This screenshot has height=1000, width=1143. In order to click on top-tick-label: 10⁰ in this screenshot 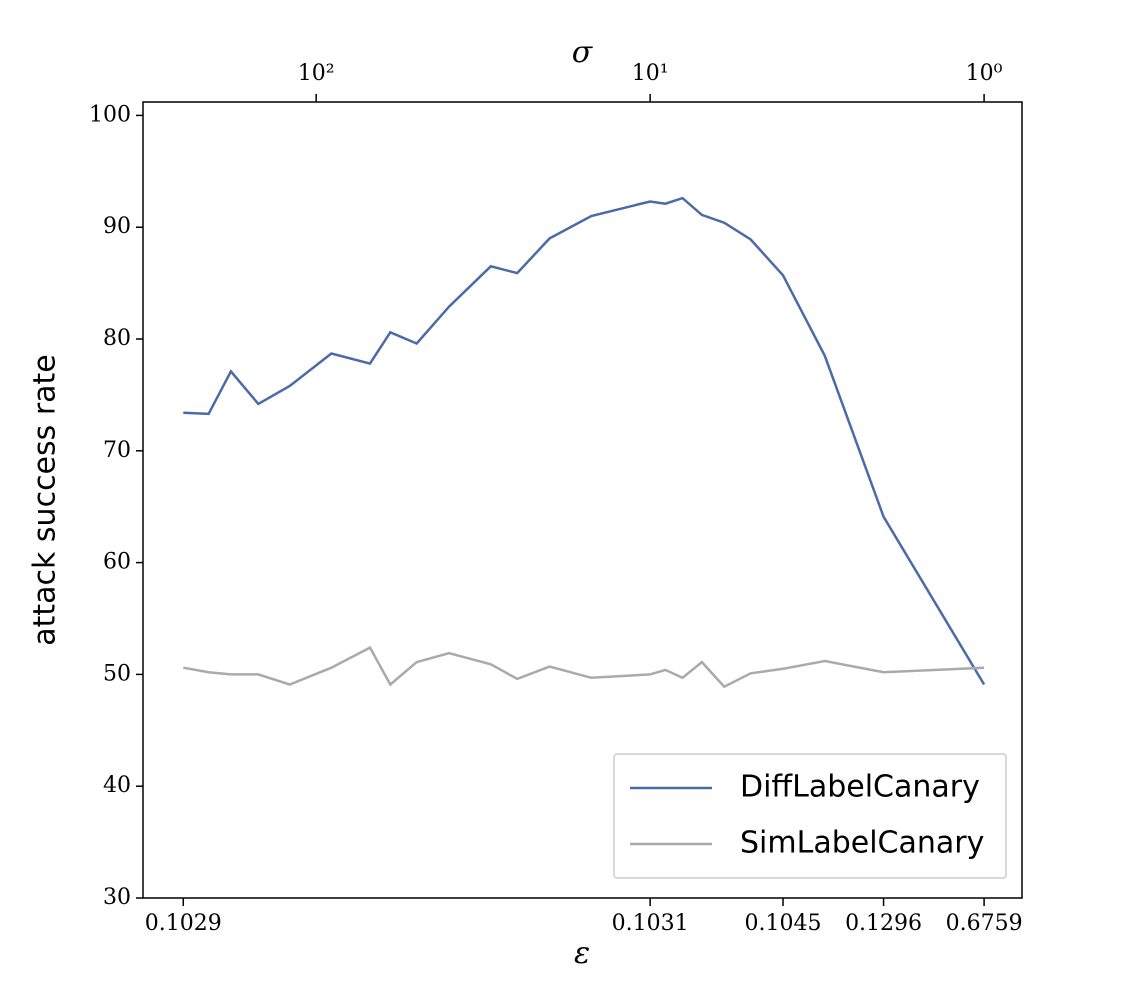, I will do `click(984, 73)`.